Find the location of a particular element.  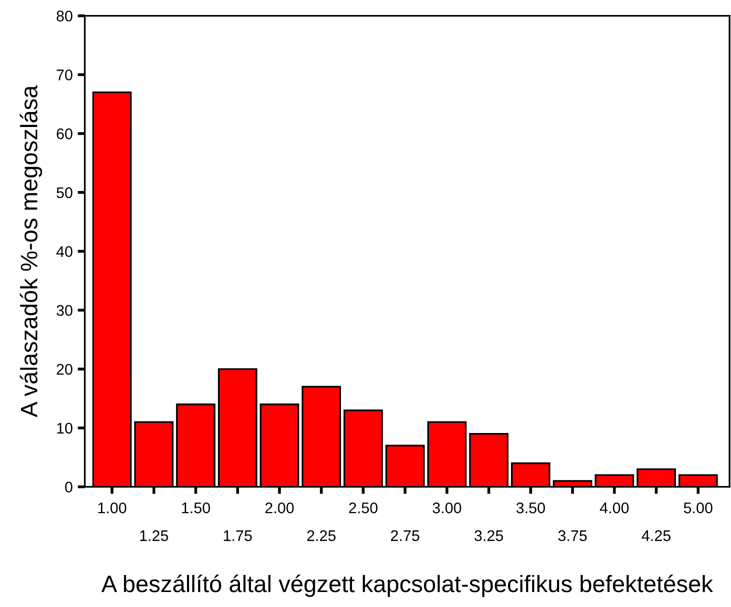

x-tick-label: 1.00 is located at coordinates (112, 508).